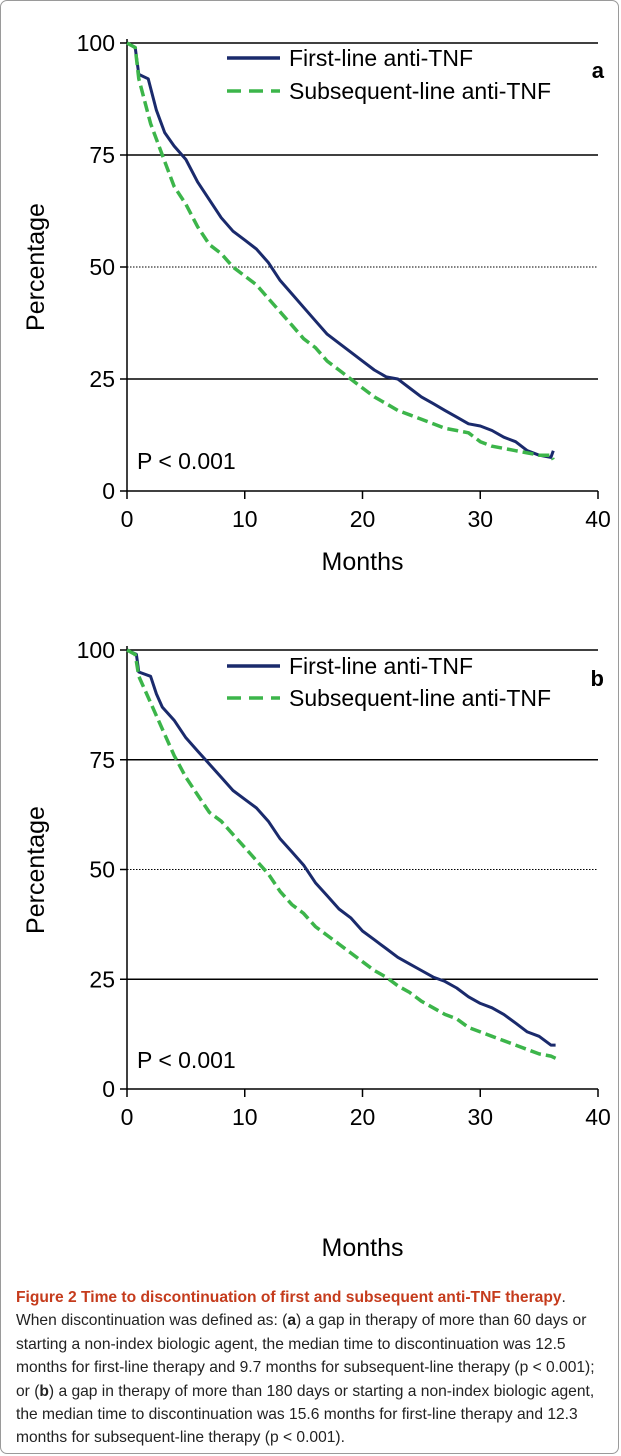 The height and width of the screenshot is (1456, 621). What do you see at coordinates (597, 678) in the screenshot?
I see `panel-label: b` at bounding box center [597, 678].